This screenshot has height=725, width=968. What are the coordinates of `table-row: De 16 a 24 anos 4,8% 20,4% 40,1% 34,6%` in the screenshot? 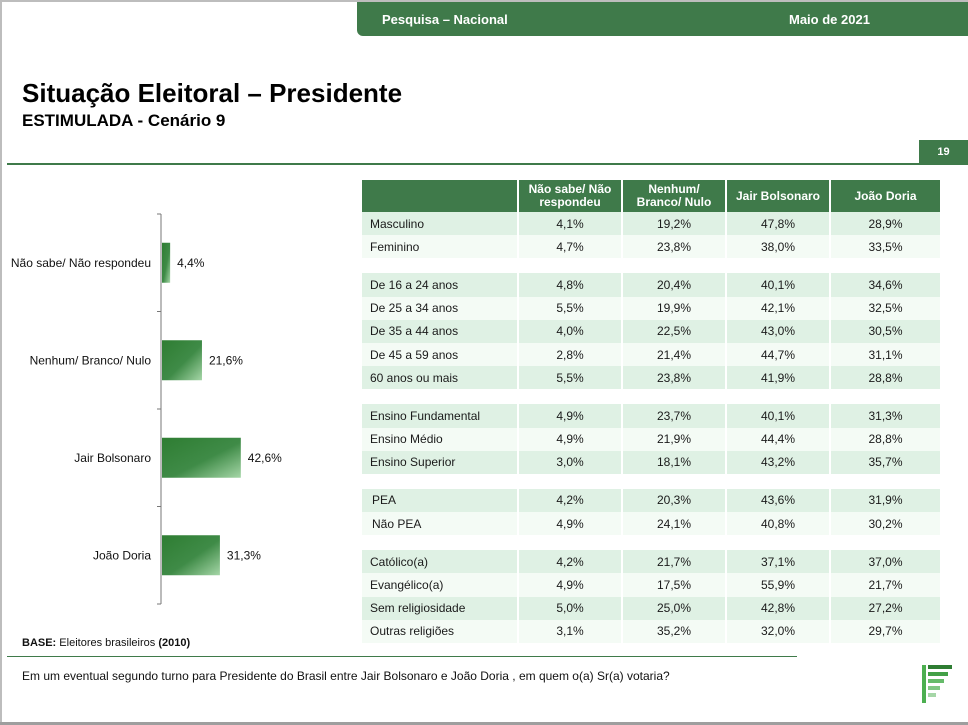 It's located at (651, 285).